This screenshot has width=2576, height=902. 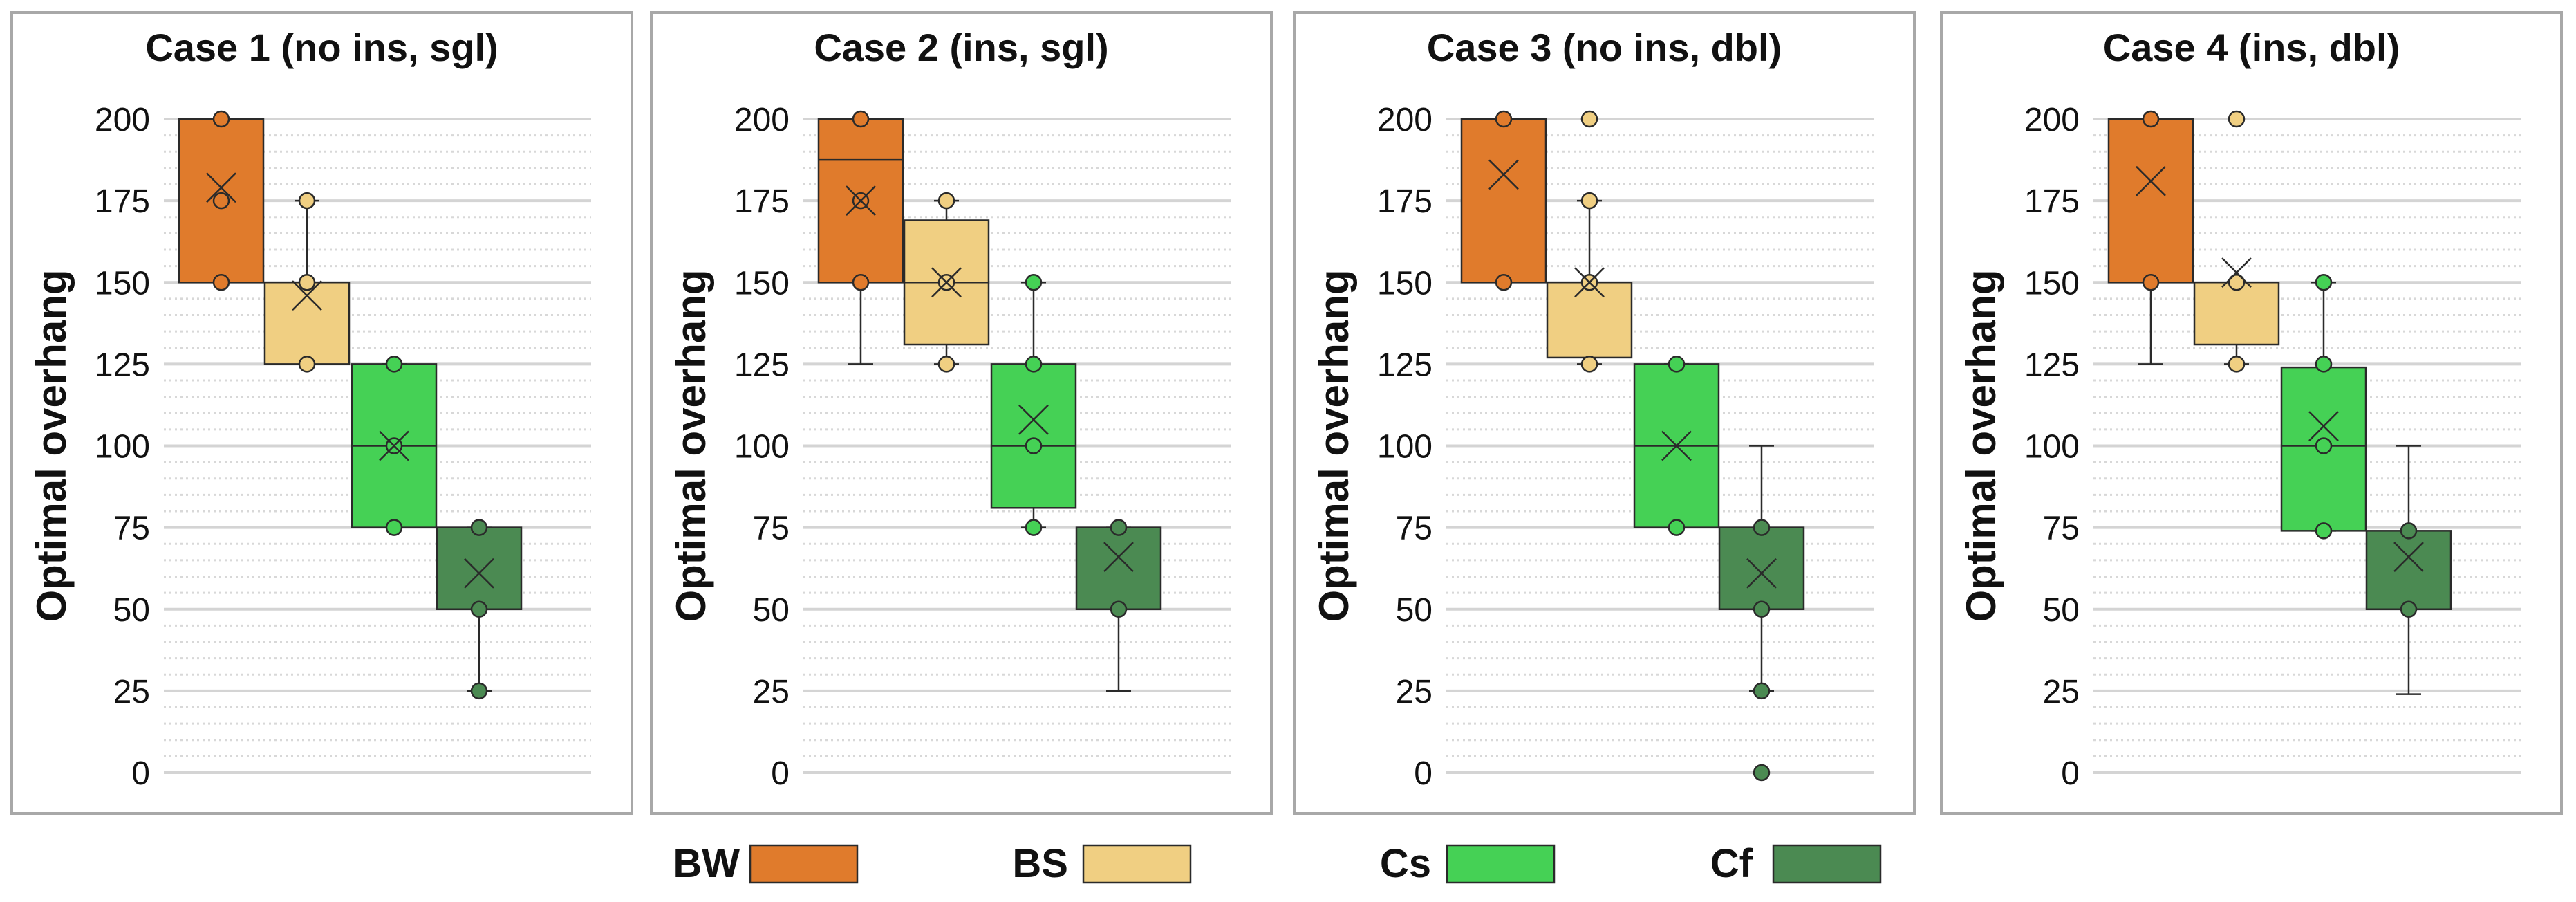 What do you see at coordinates (131, 528) in the screenshot?
I see `y-tick-label: 75` at bounding box center [131, 528].